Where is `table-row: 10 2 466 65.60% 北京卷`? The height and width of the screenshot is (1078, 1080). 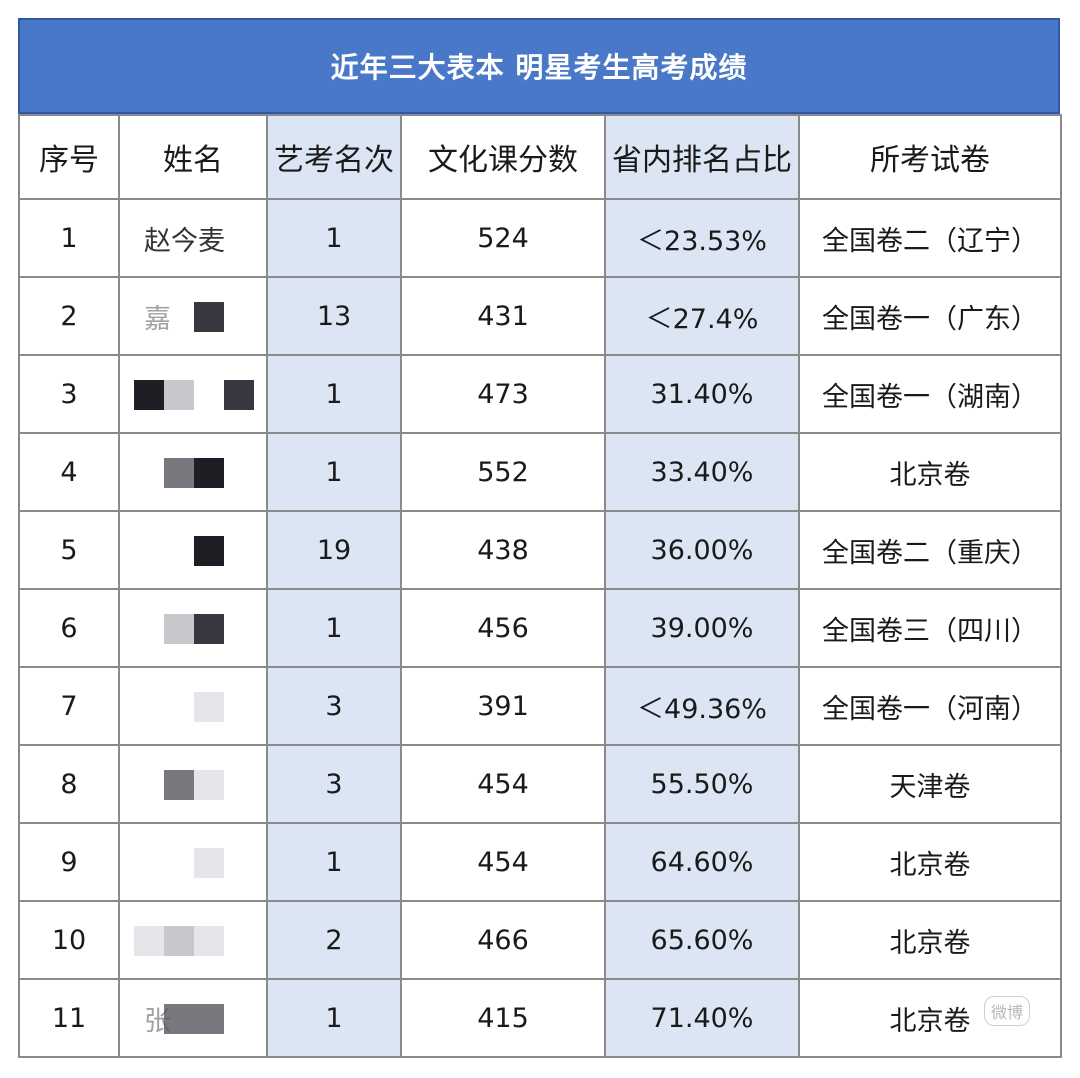
table-row: 10 2 466 65.60% 北京卷 is located at coordinates (540, 940).